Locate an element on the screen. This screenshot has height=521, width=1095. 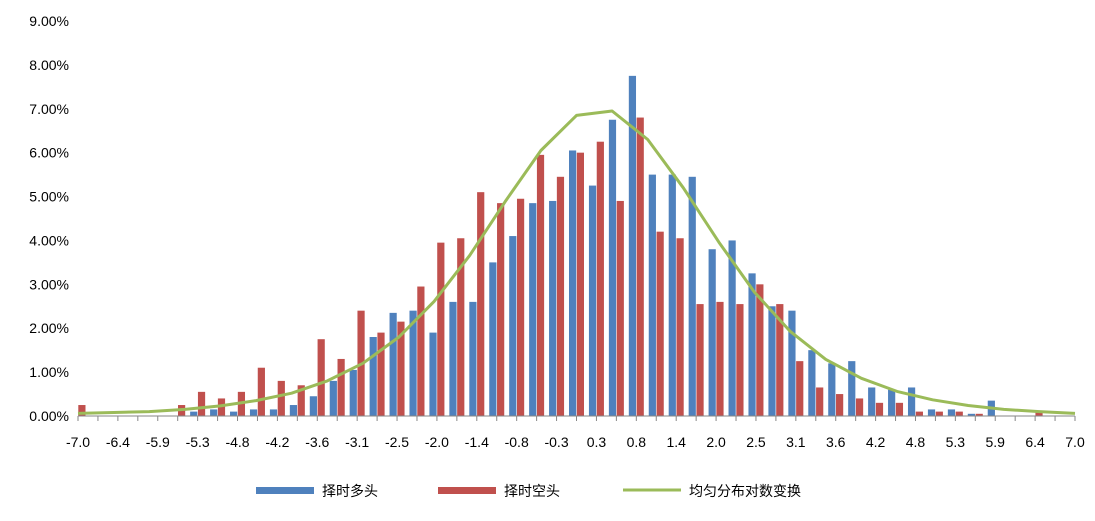
x-tick-label: 5.9 is located at coordinates (996, 442).